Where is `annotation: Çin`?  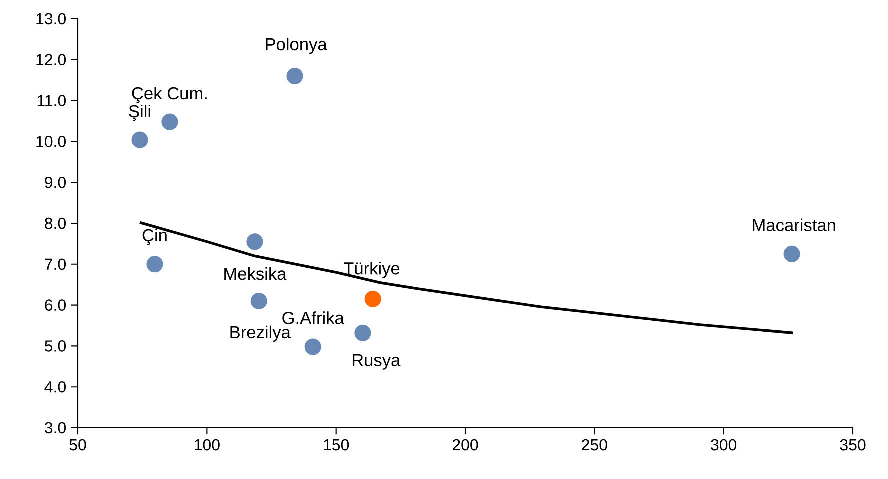 annotation: Çin is located at coordinates (154, 237).